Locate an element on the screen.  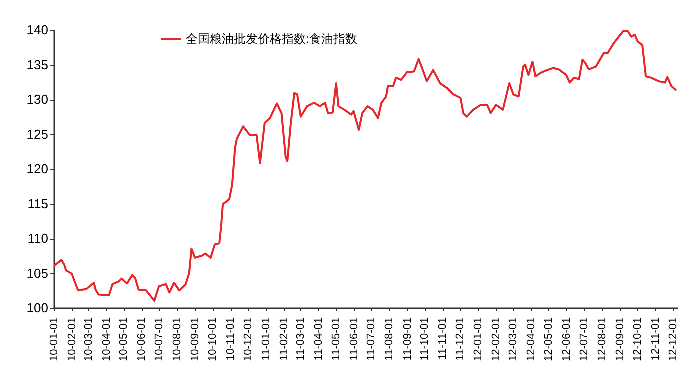
x-tick-label: 12-06-01 is located at coordinates (566, 340).